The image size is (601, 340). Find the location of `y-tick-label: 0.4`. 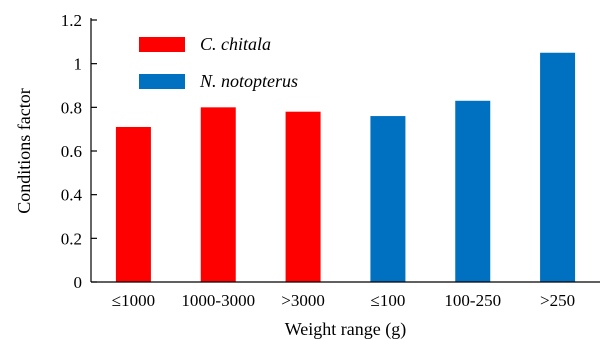

y-tick-label: 0.4 is located at coordinates (72, 195).